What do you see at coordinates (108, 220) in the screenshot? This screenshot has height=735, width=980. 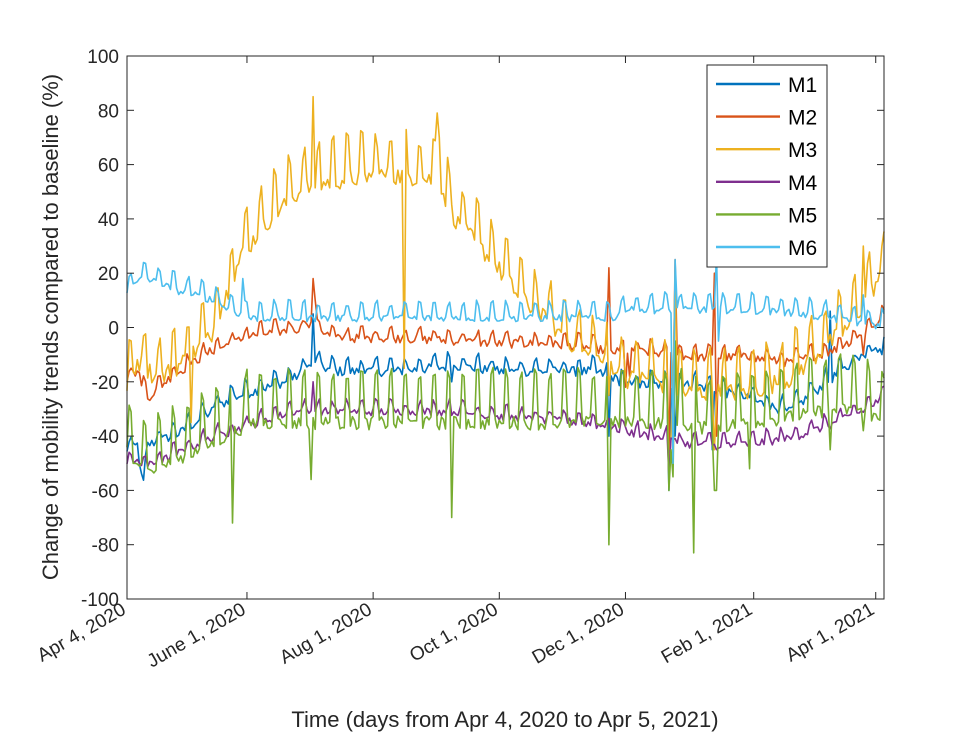 I see `y-tick-label: 40` at bounding box center [108, 220].